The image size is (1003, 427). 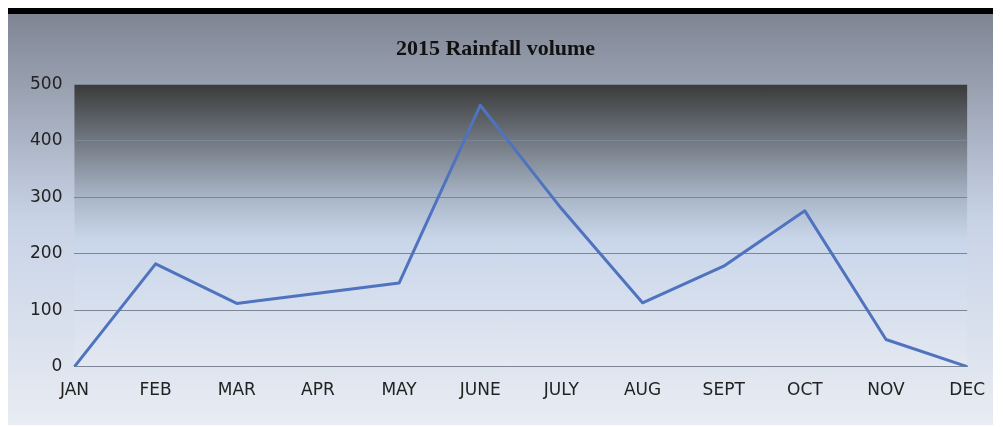 What do you see at coordinates (495, 47) in the screenshot?
I see `chart-title: 2015 Rainfall volume` at bounding box center [495, 47].